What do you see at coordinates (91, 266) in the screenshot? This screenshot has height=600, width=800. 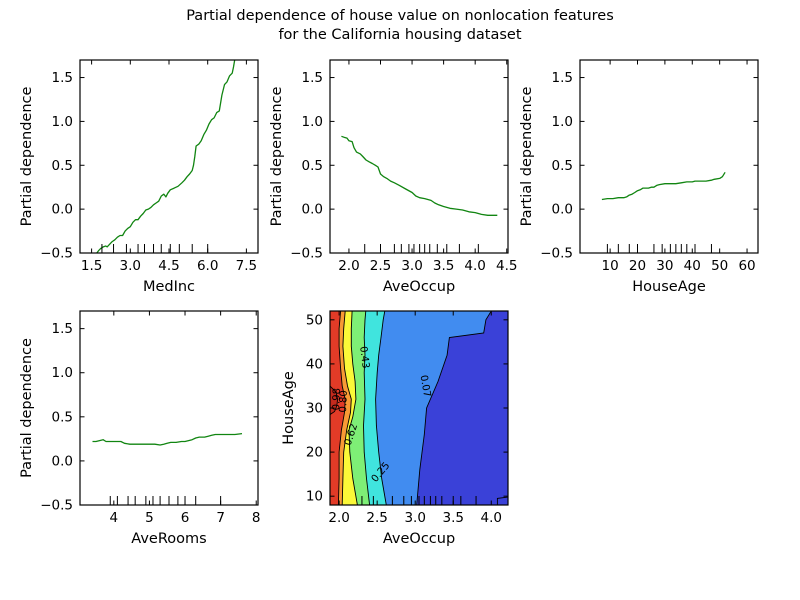 I see `x-tick-label: 1.5` at bounding box center [91, 266].